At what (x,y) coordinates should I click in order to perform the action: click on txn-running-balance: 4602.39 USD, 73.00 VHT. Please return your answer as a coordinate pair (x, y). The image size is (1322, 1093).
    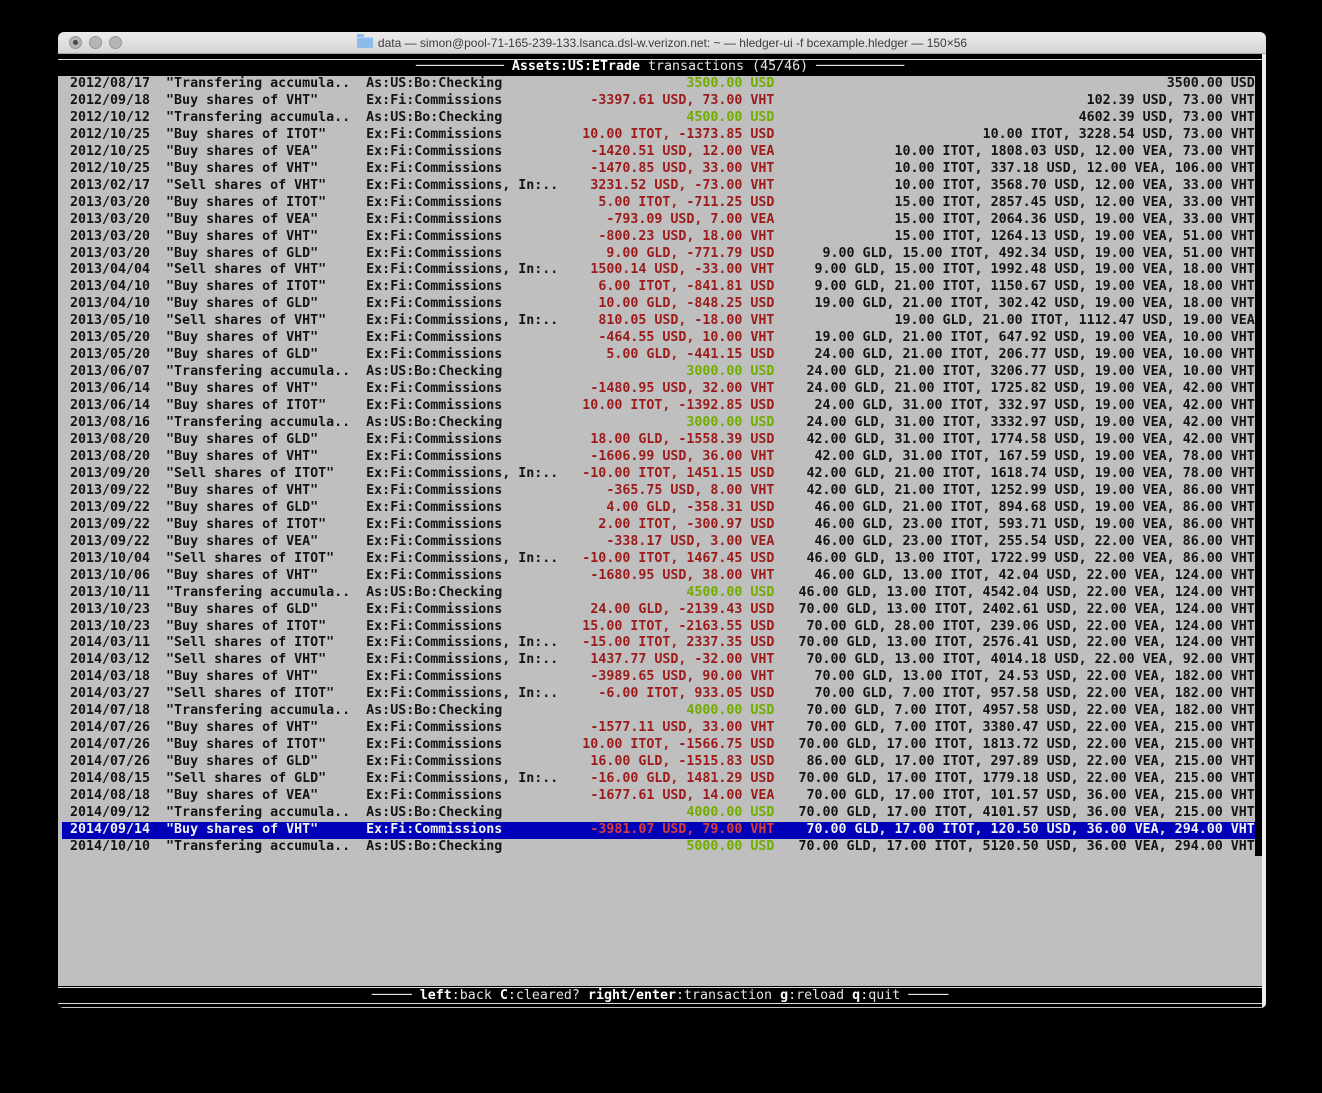
    Looking at the image, I should click on (1166, 117).